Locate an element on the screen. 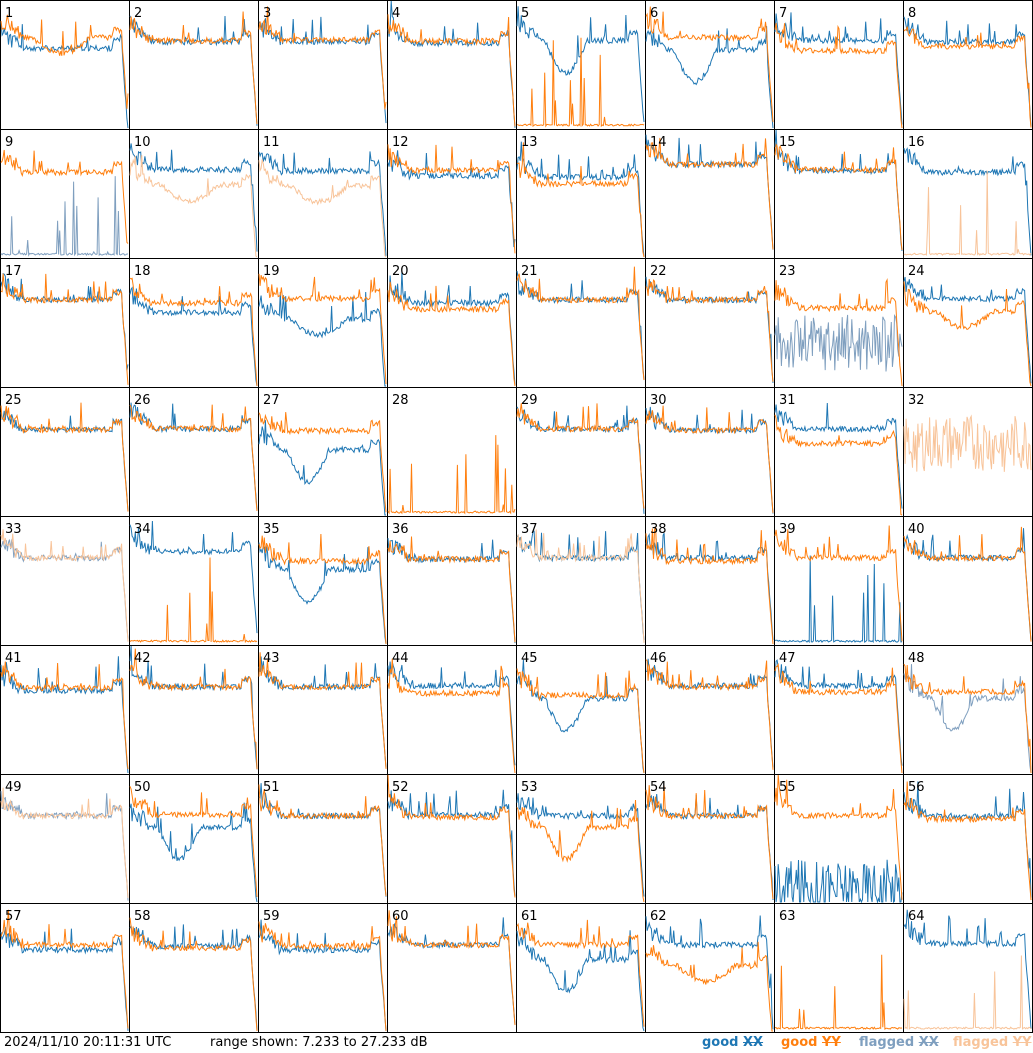 Image resolution: width=1033 pixels, height=1053 pixels. antenna-panel-41: 41 is located at coordinates (65, 710).